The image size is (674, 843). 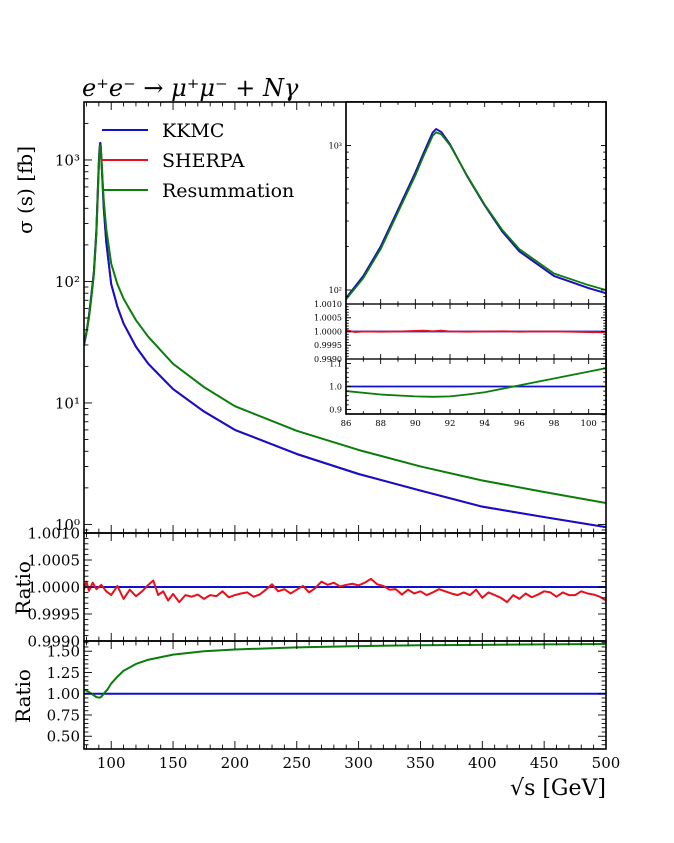 What do you see at coordinates (328, 359) in the screenshot?
I see `inset_ratio1-ytick-label: 0.9990` at bounding box center [328, 359].